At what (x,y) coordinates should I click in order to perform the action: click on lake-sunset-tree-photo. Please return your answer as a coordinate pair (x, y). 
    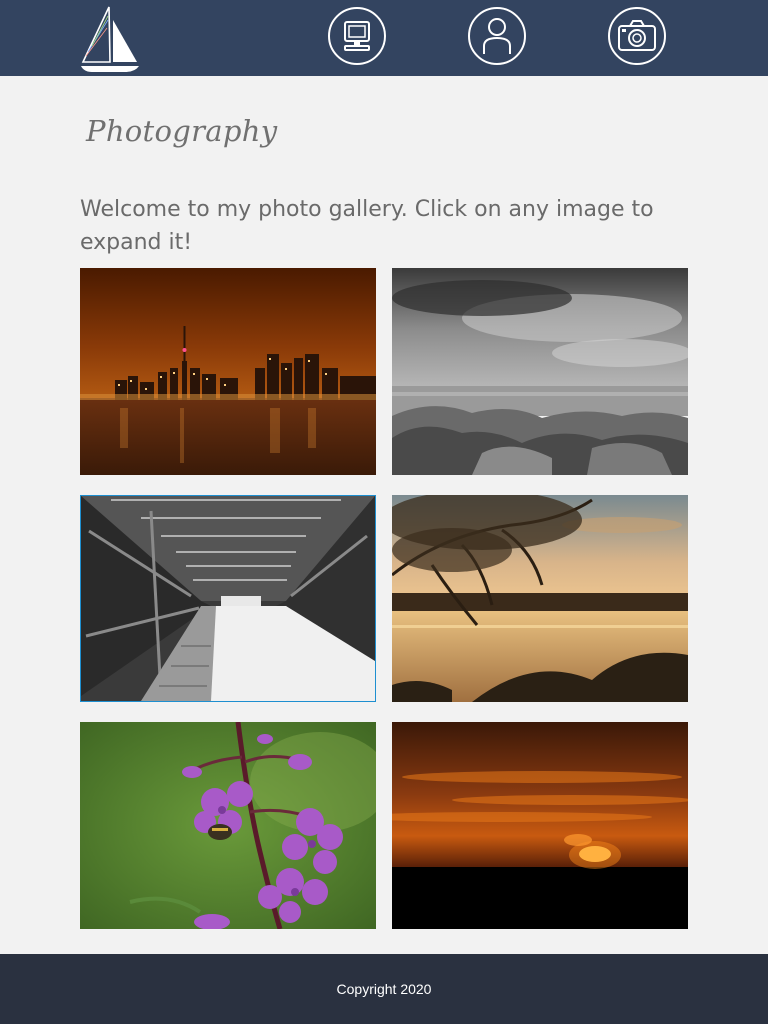
    Looking at the image, I should click on (540, 598).